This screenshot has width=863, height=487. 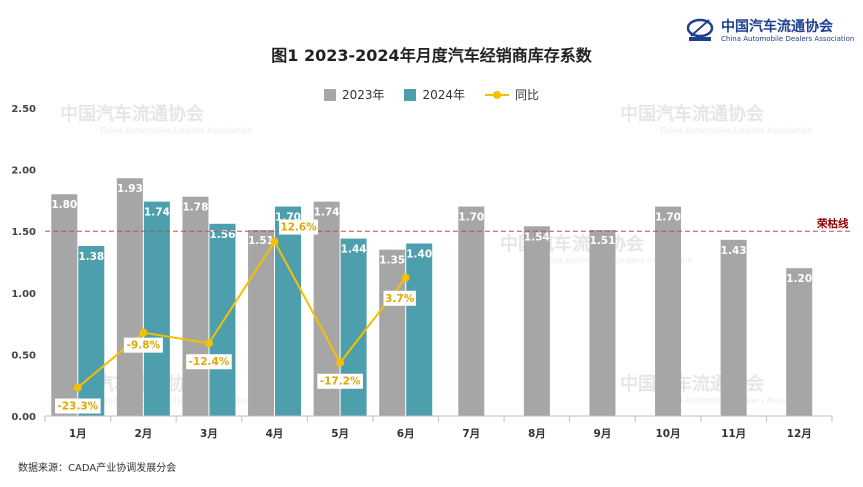 What do you see at coordinates (444, 95) in the screenshot?
I see `legend-label-2024: 2024年` at bounding box center [444, 95].